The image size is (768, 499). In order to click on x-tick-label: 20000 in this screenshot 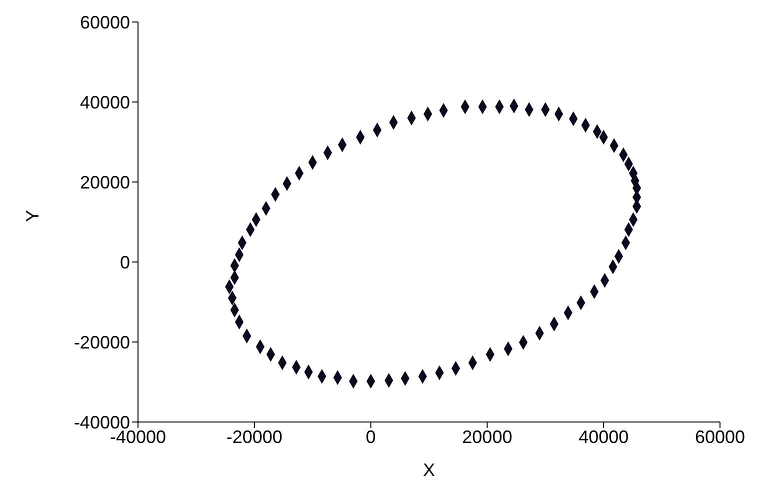, I will do `click(487, 436)`.